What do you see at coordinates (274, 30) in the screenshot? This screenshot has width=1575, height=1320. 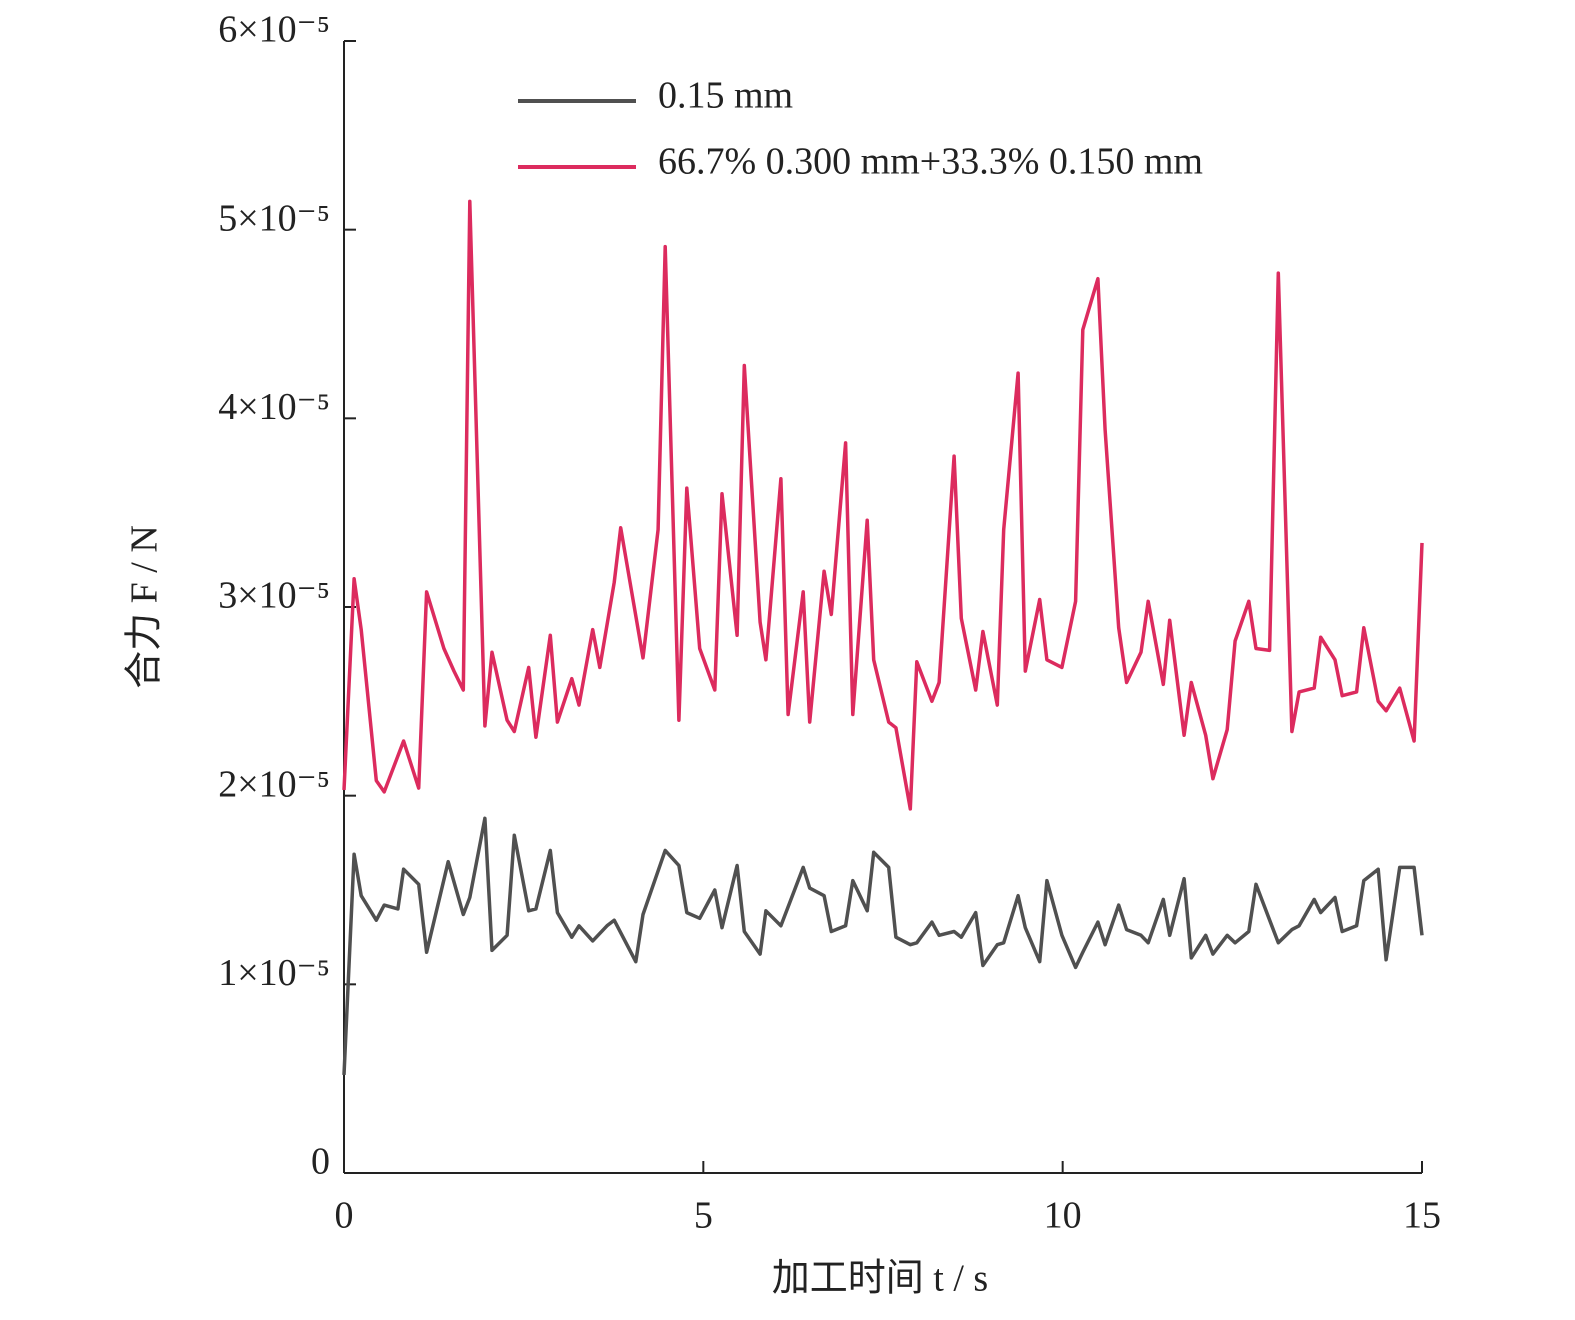 I see `y-tick-label: 6×10⁻⁵` at bounding box center [274, 30].